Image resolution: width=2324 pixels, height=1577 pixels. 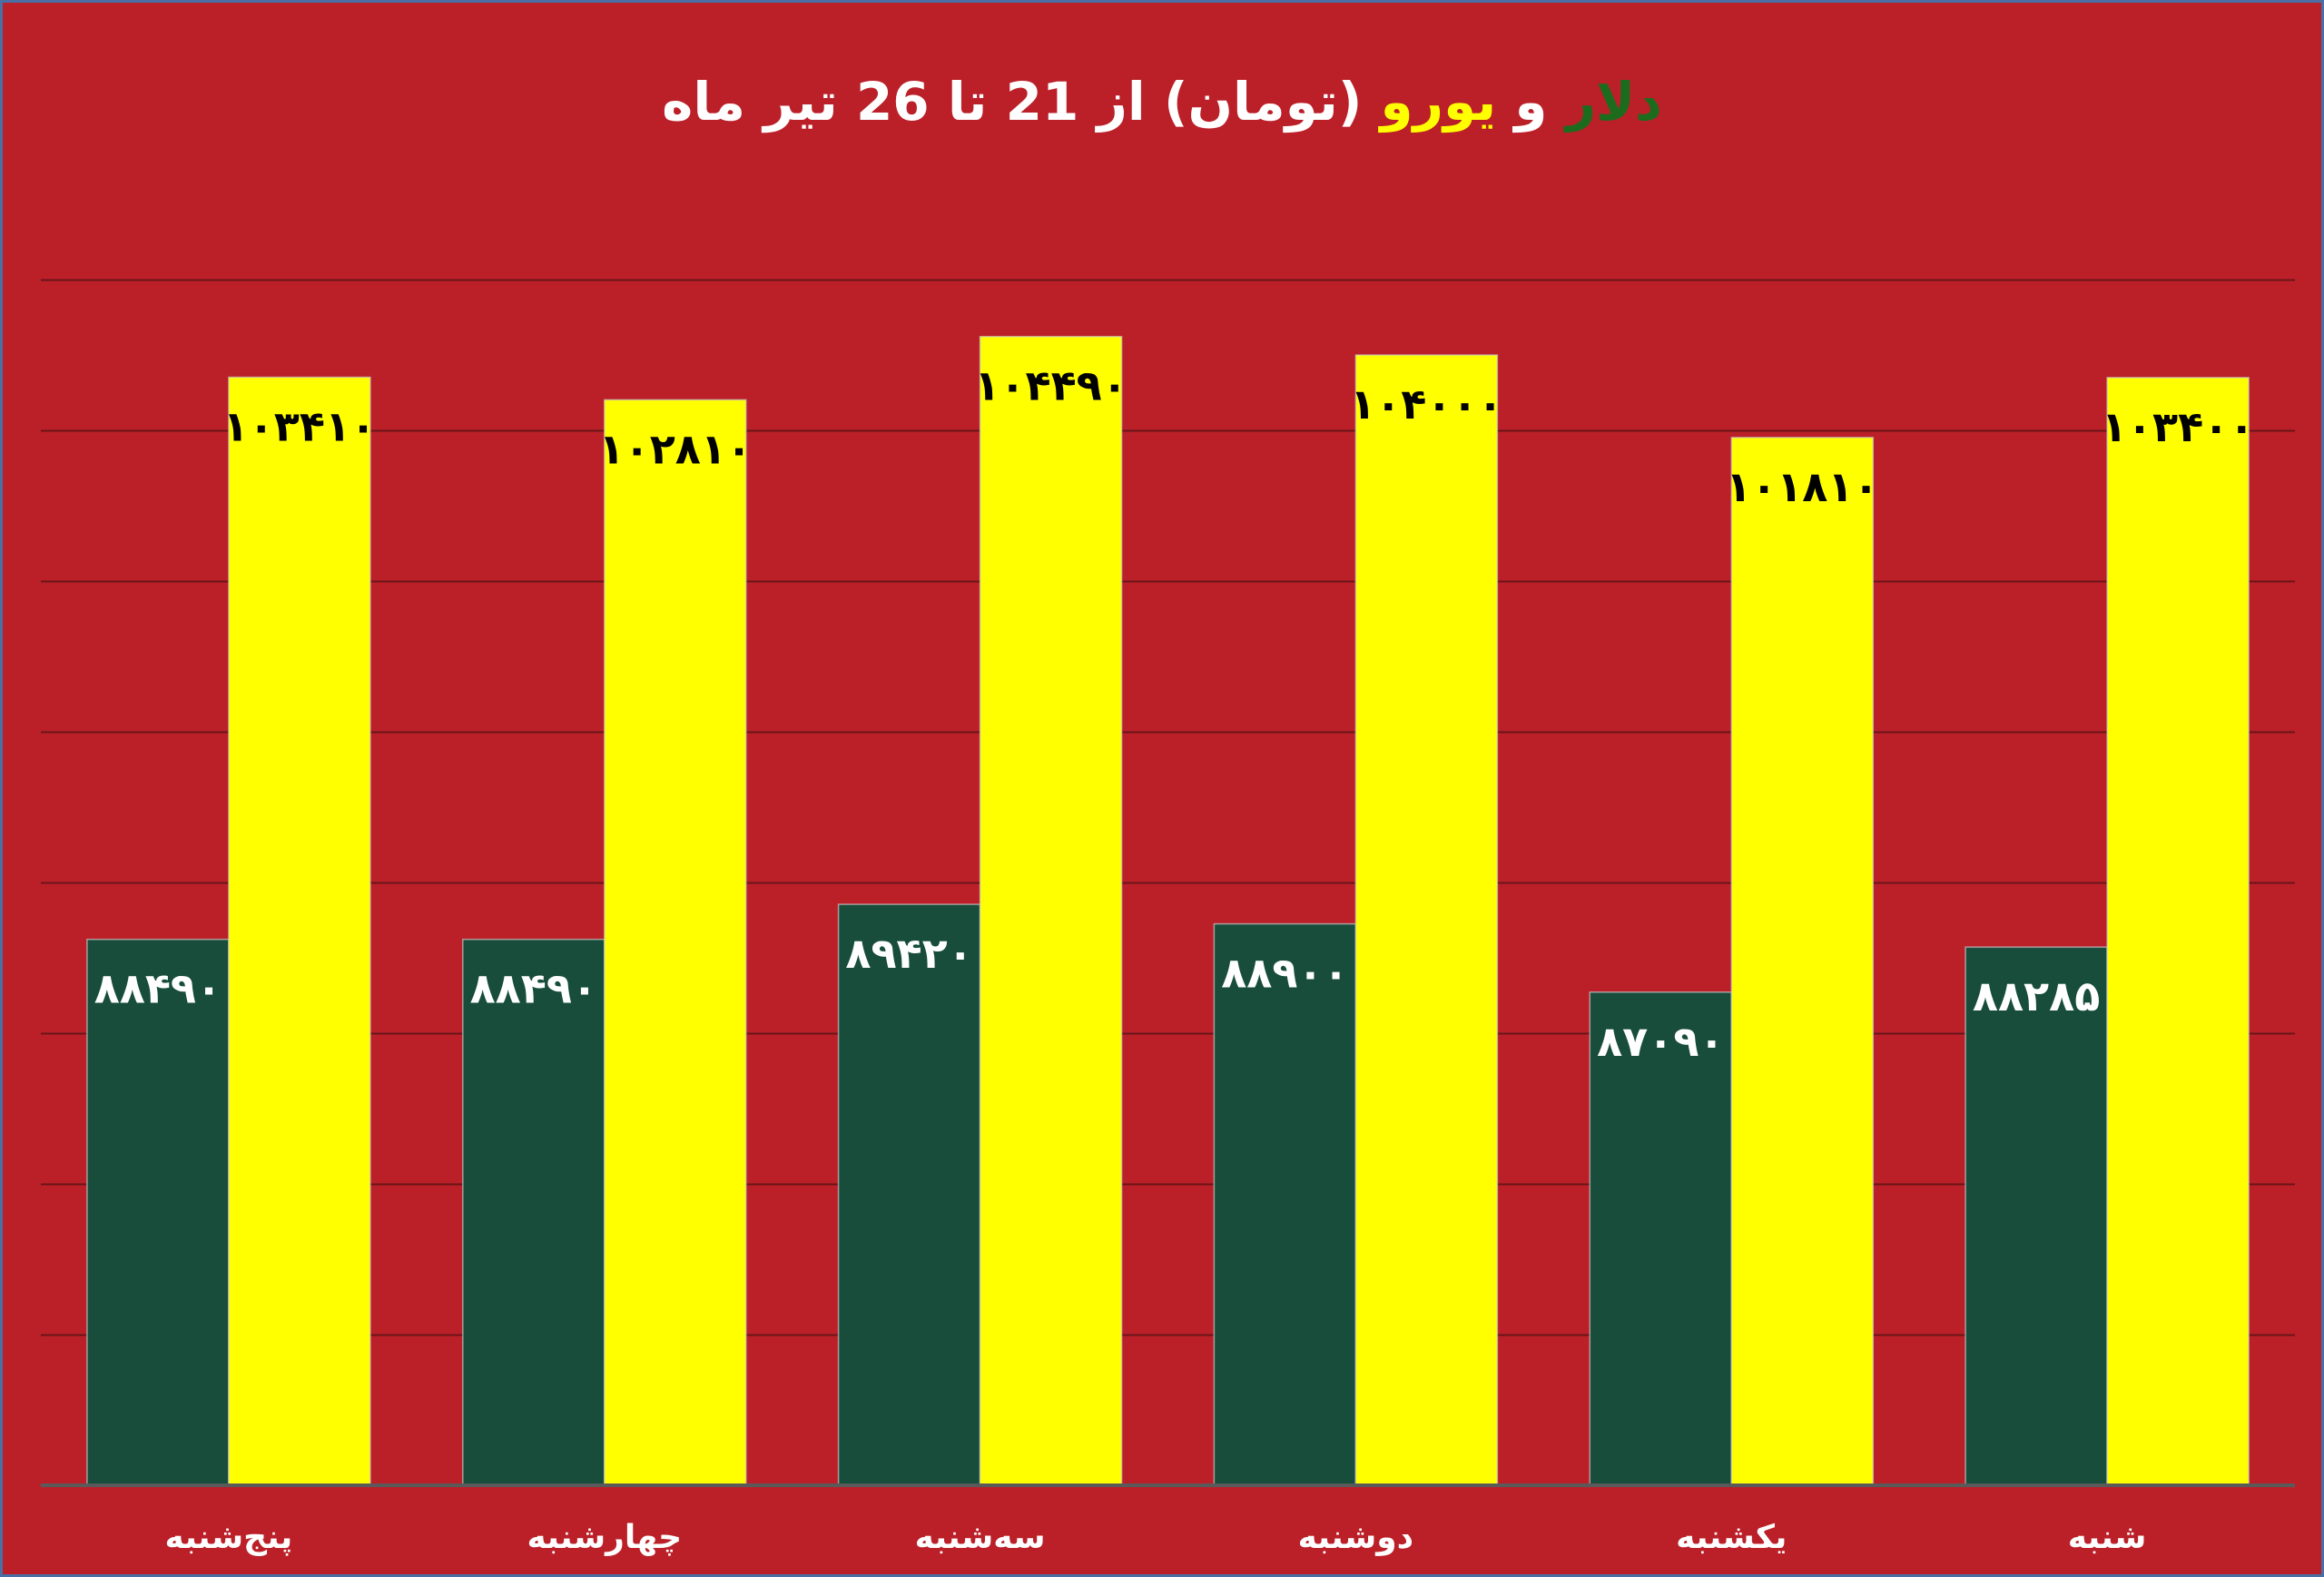 What do you see at coordinates (1660, 1041) in the screenshot?
I see `data-label-dollar: ۸۷۰۹۰` at bounding box center [1660, 1041].